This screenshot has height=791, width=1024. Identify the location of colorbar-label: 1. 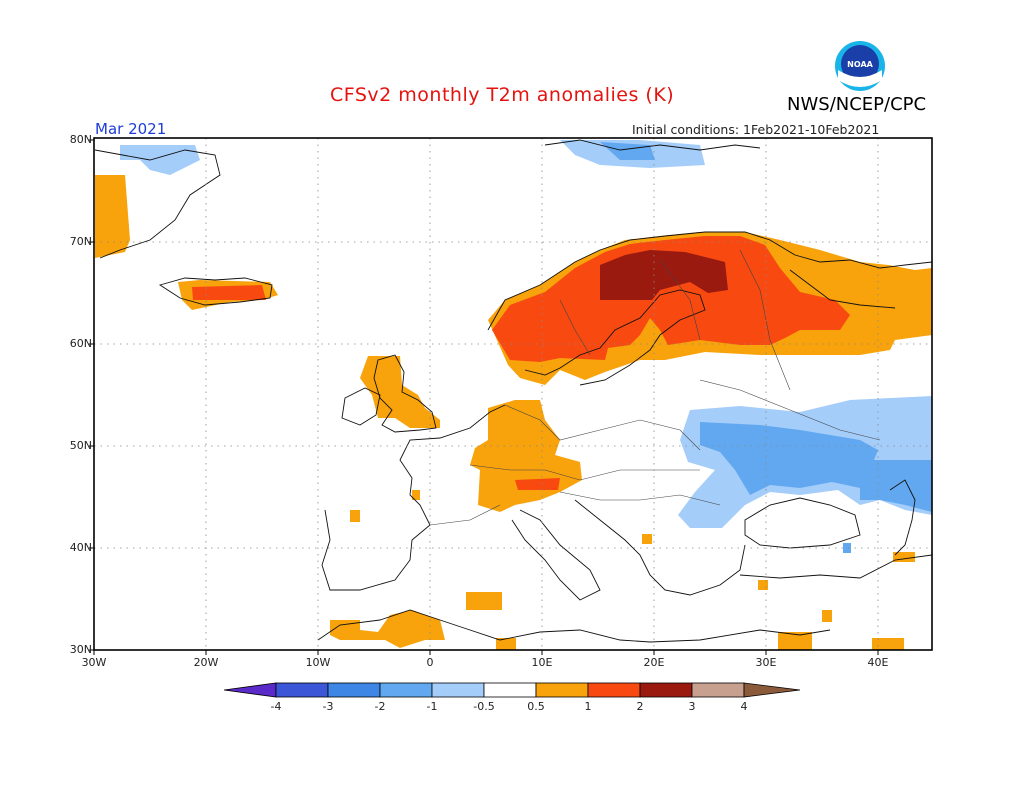
(588, 706).